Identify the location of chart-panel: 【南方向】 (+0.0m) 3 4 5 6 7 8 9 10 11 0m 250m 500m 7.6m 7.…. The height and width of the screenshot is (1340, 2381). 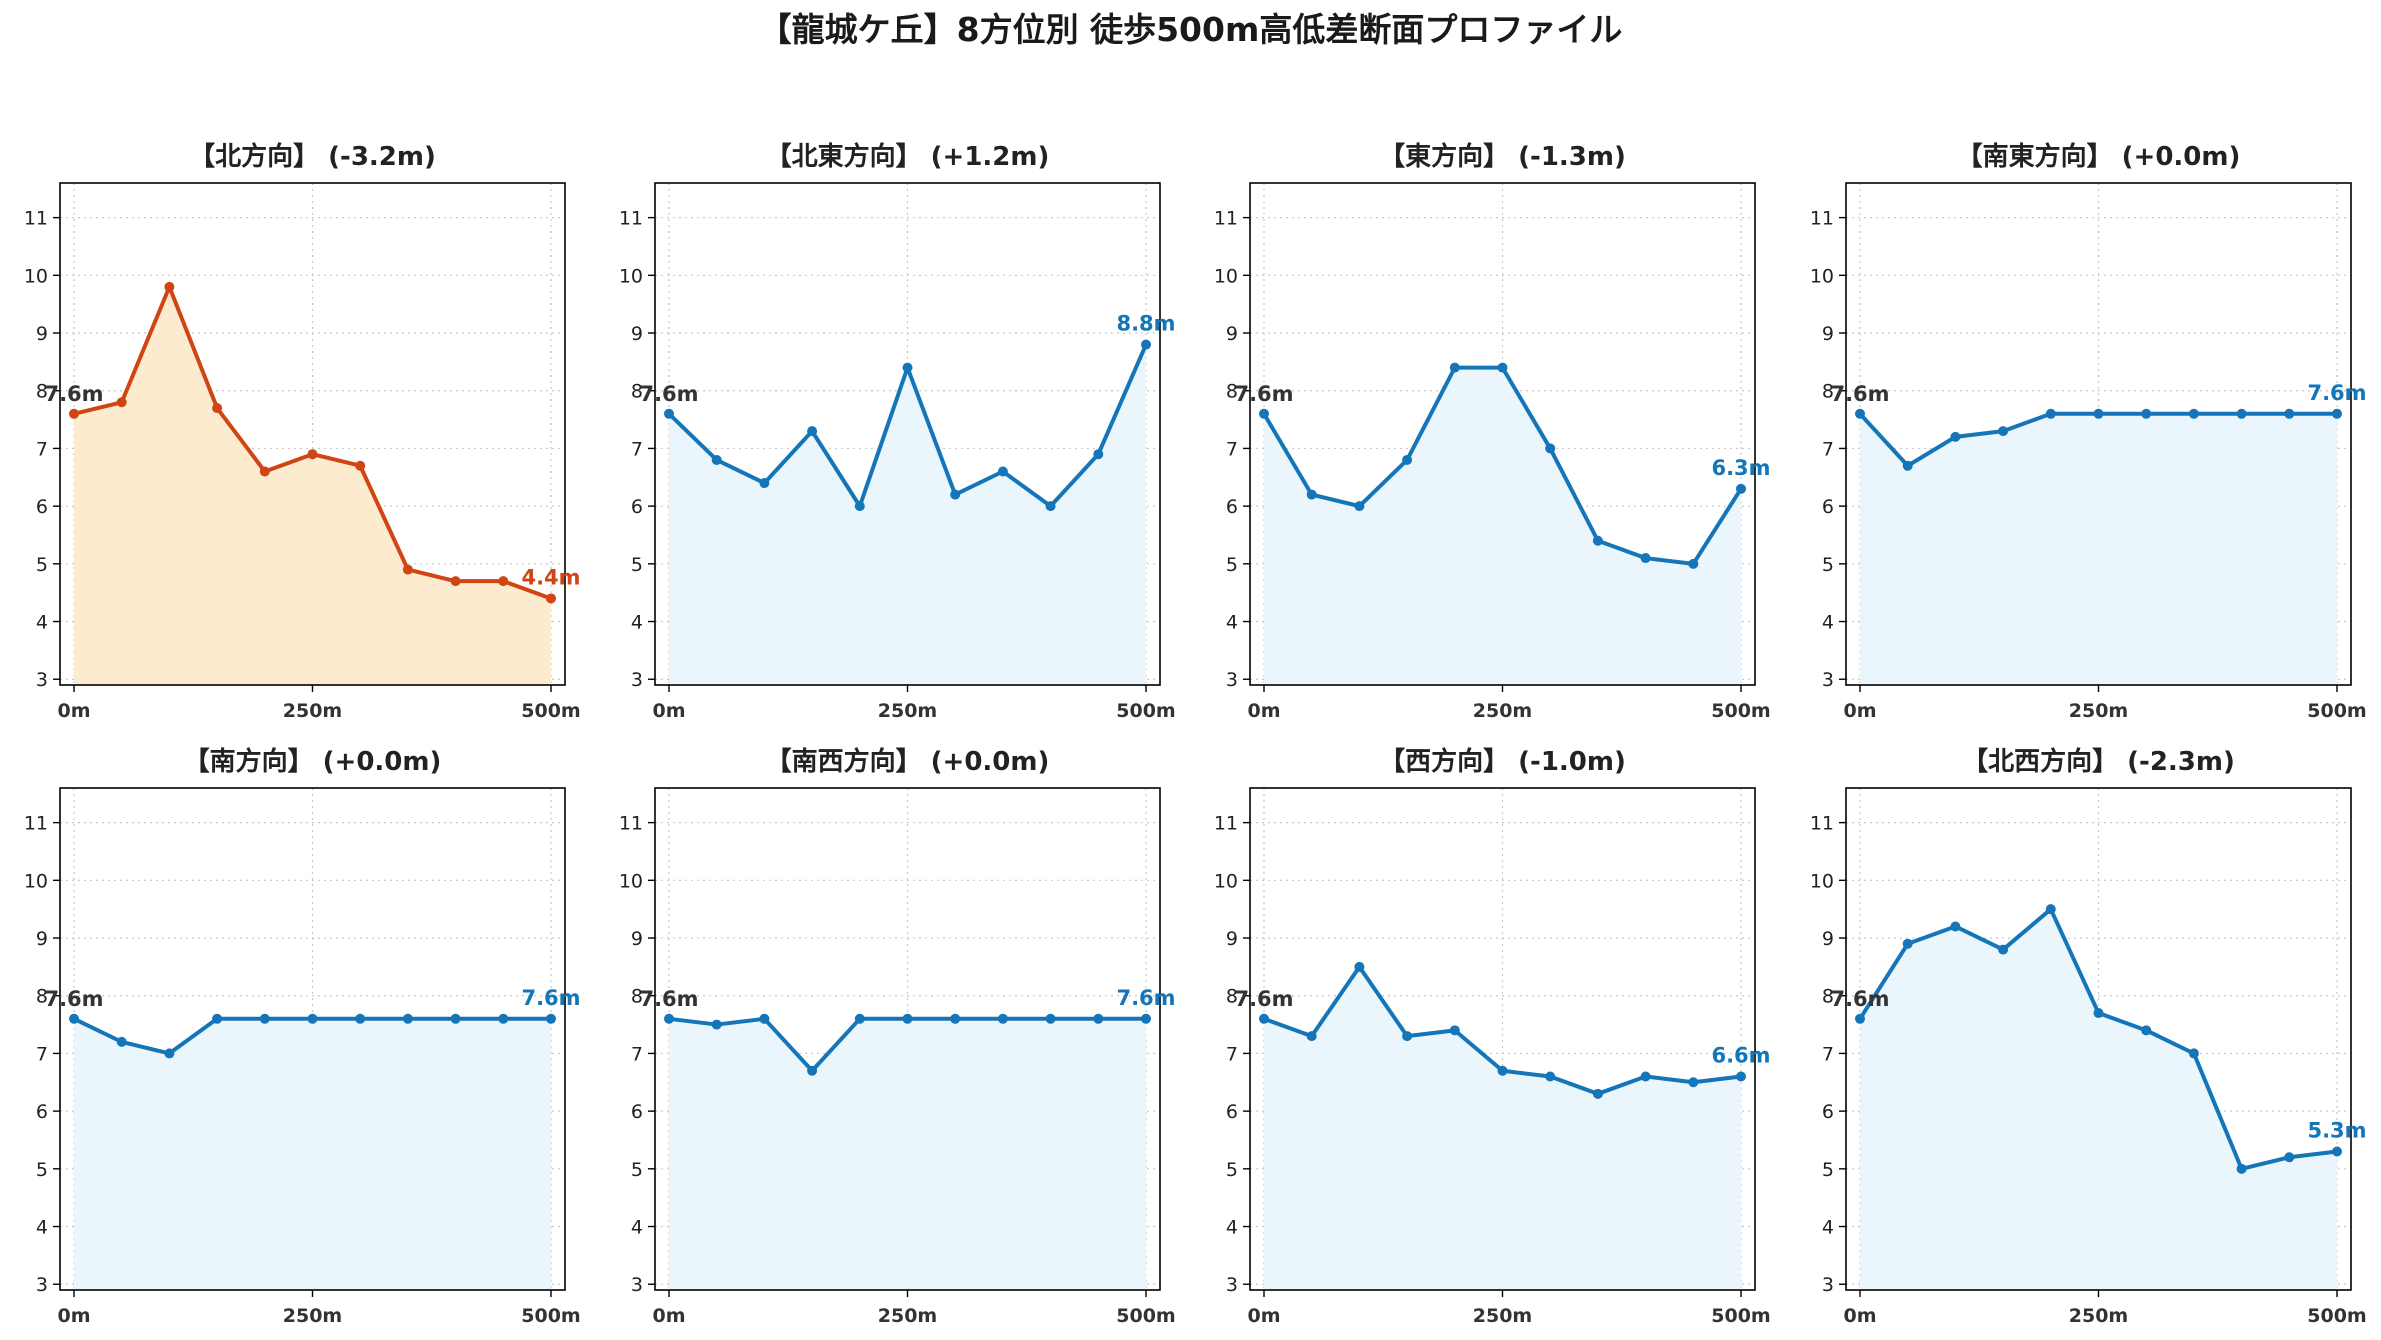
(302, 1036).